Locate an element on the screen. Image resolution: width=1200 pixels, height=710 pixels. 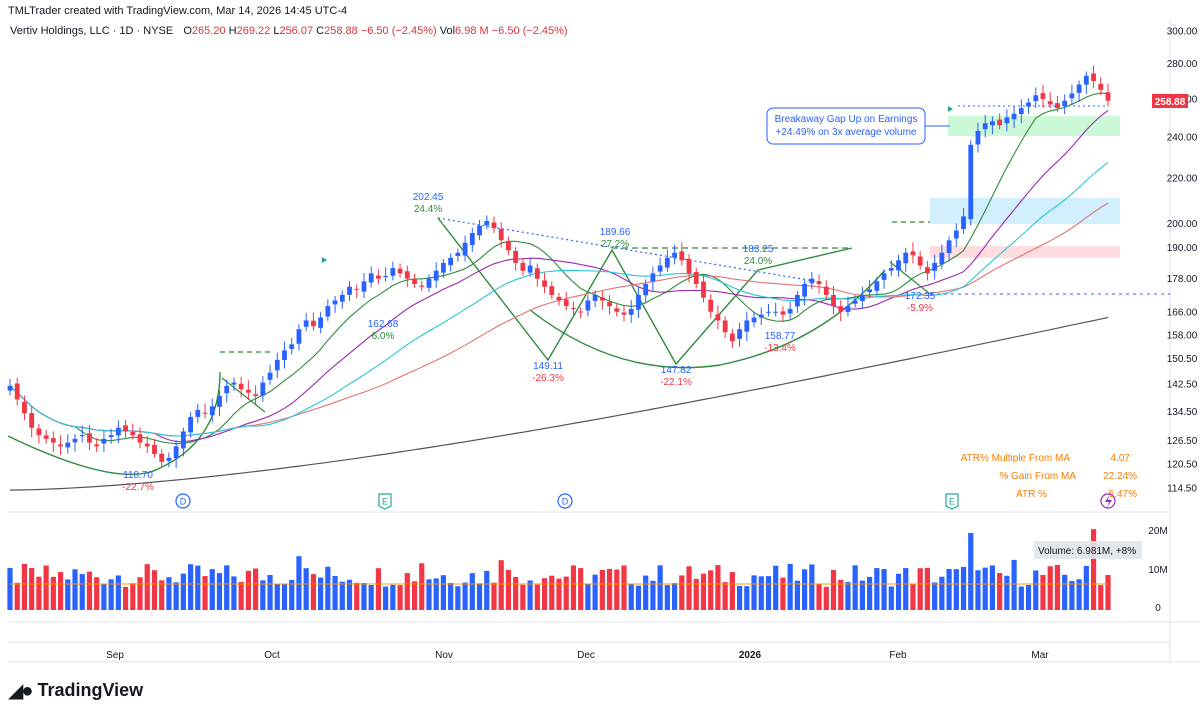
time-tick-5: Feb is located at coordinates (898, 655).